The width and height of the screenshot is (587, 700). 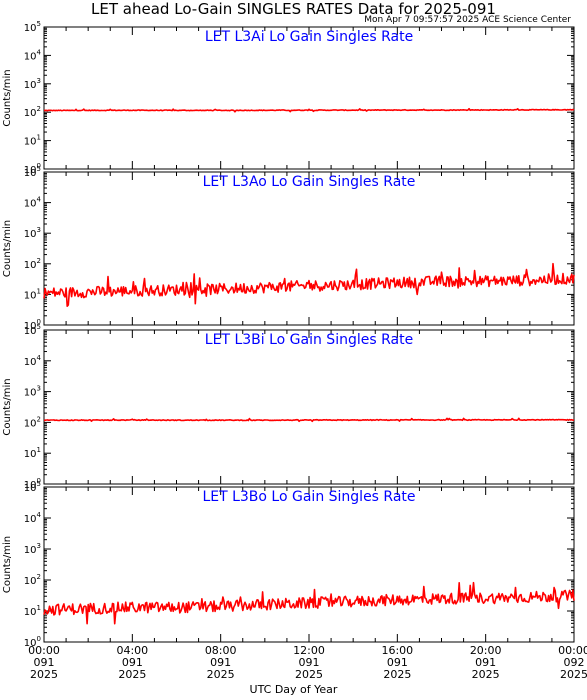 What do you see at coordinates (309, 650) in the screenshot?
I see `x-tick-time: 12:00` at bounding box center [309, 650].